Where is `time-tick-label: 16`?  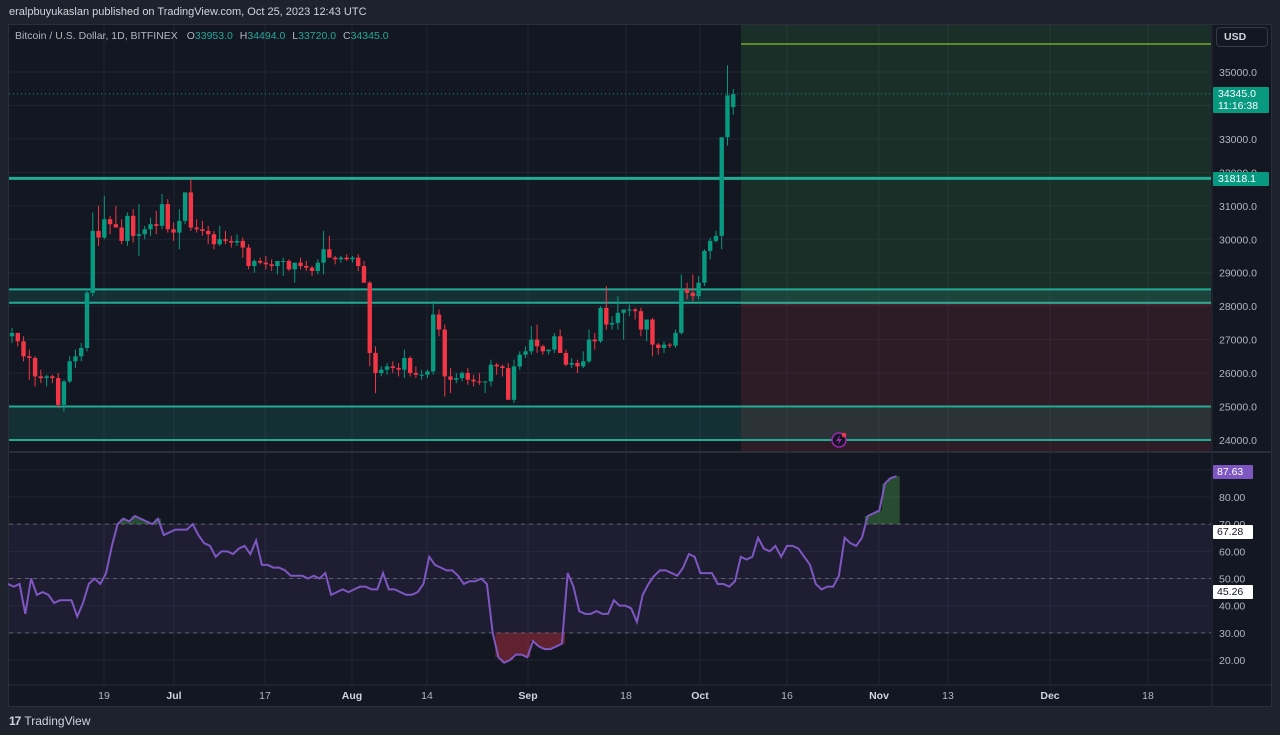
time-tick-label: 16 is located at coordinates (787, 696).